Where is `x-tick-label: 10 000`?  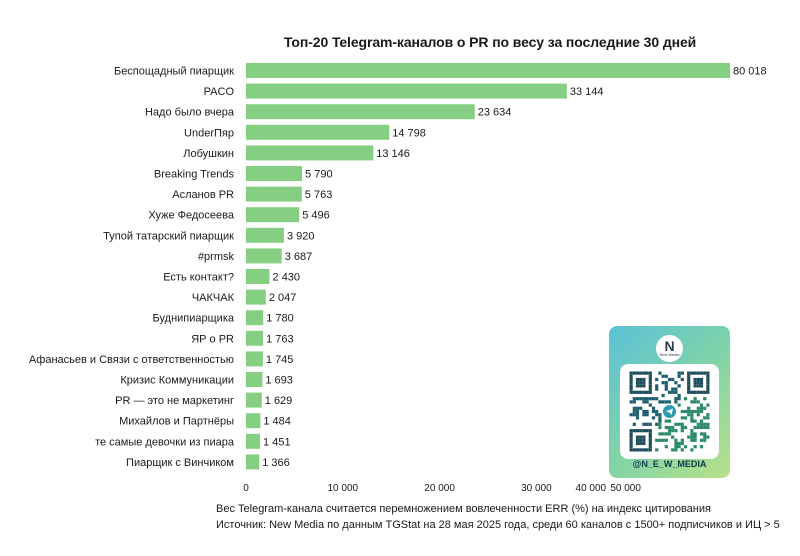
x-tick-label: 10 000 is located at coordinates (343, 488).